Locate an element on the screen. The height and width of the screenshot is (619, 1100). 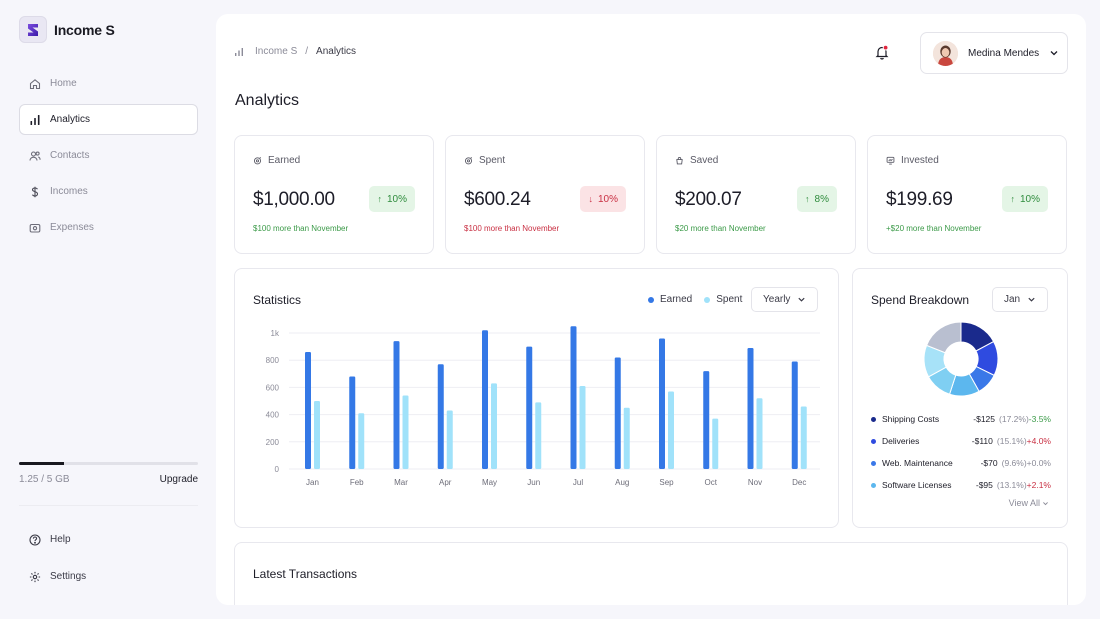
bell-icon is located at coordinates (882, 52).